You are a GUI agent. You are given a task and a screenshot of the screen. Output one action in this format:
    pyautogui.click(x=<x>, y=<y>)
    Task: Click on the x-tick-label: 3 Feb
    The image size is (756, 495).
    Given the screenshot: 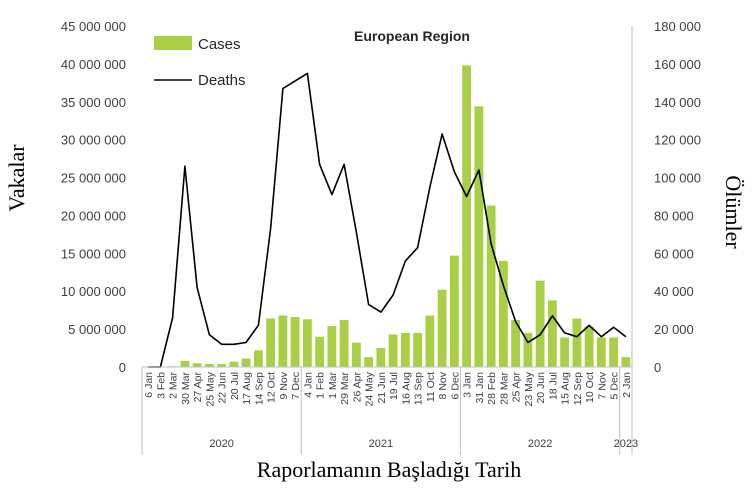 What is the action you would take?
    pyautogui.click(x=161, y=385)
    